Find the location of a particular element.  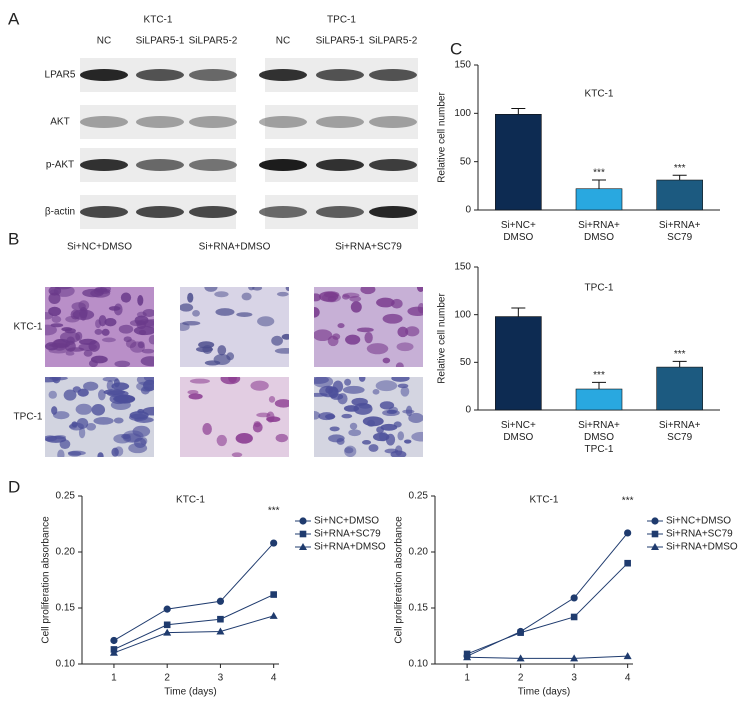

blot-group-title: TPC-1 is located at coordinates (341, 20).